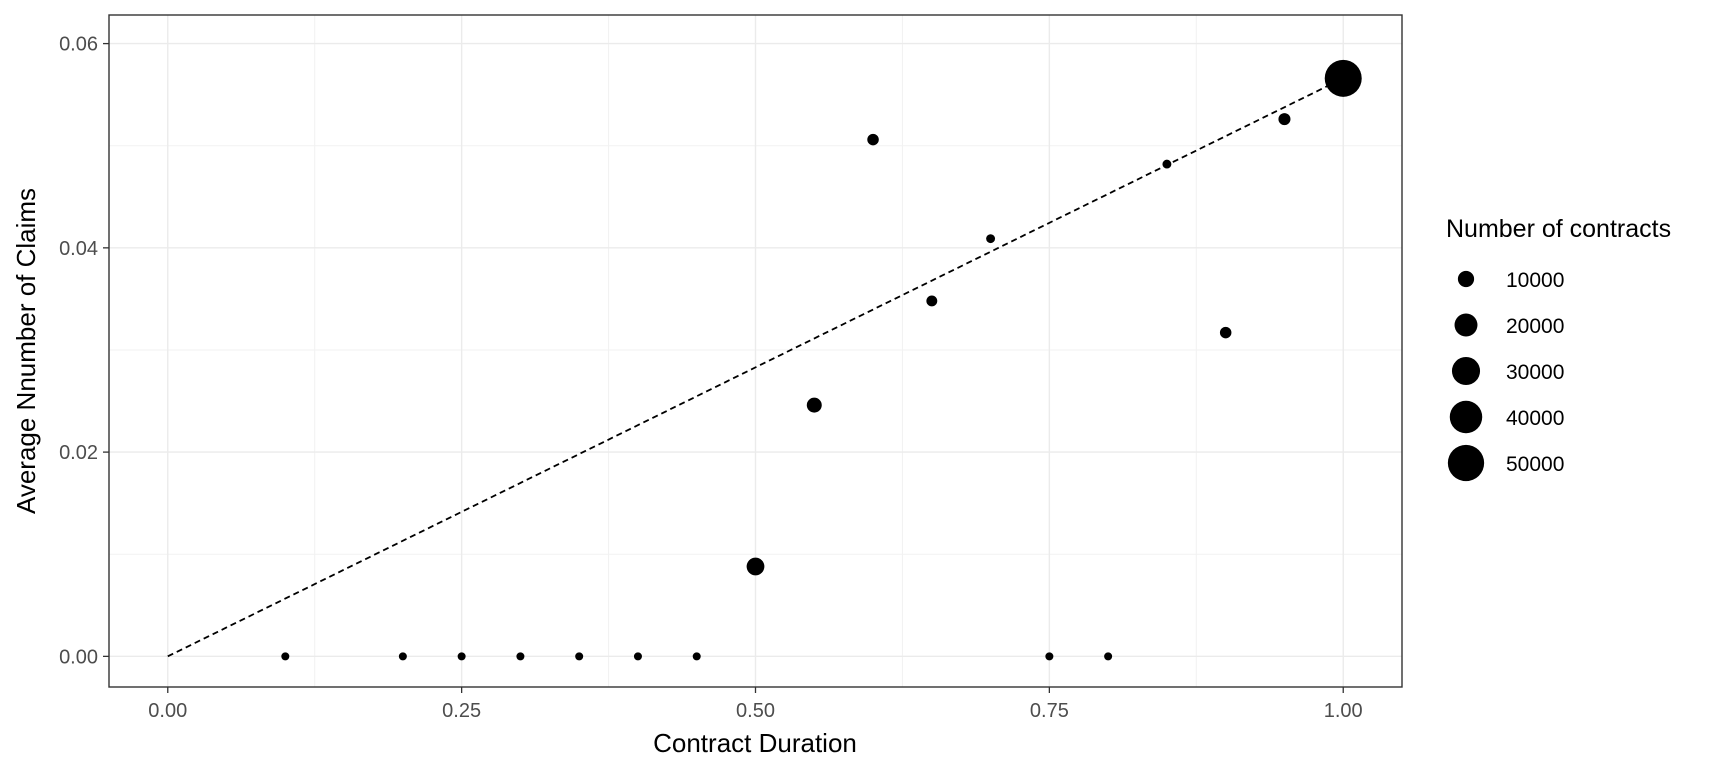 The height and width of the screenshot is (768, 1728). What do you see at coordinates (755, 743) in the screenshot?
I see `x-axis-title: Contract Duration` at bounding box center [755, 743].